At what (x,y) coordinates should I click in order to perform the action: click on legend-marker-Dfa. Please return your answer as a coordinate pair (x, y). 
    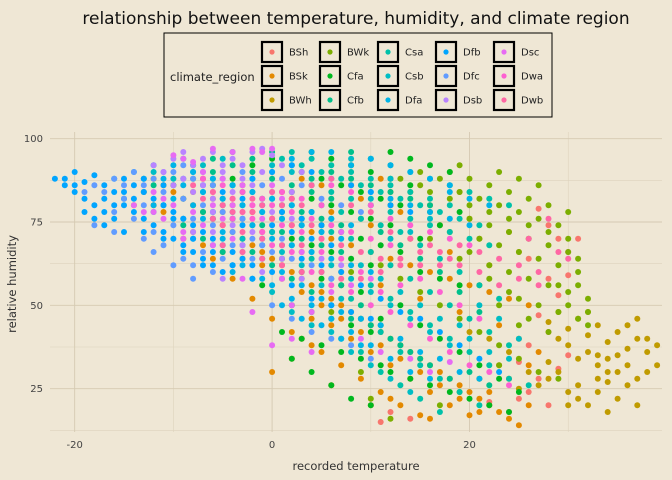
    Looking at the image, I should click on (388, 100).